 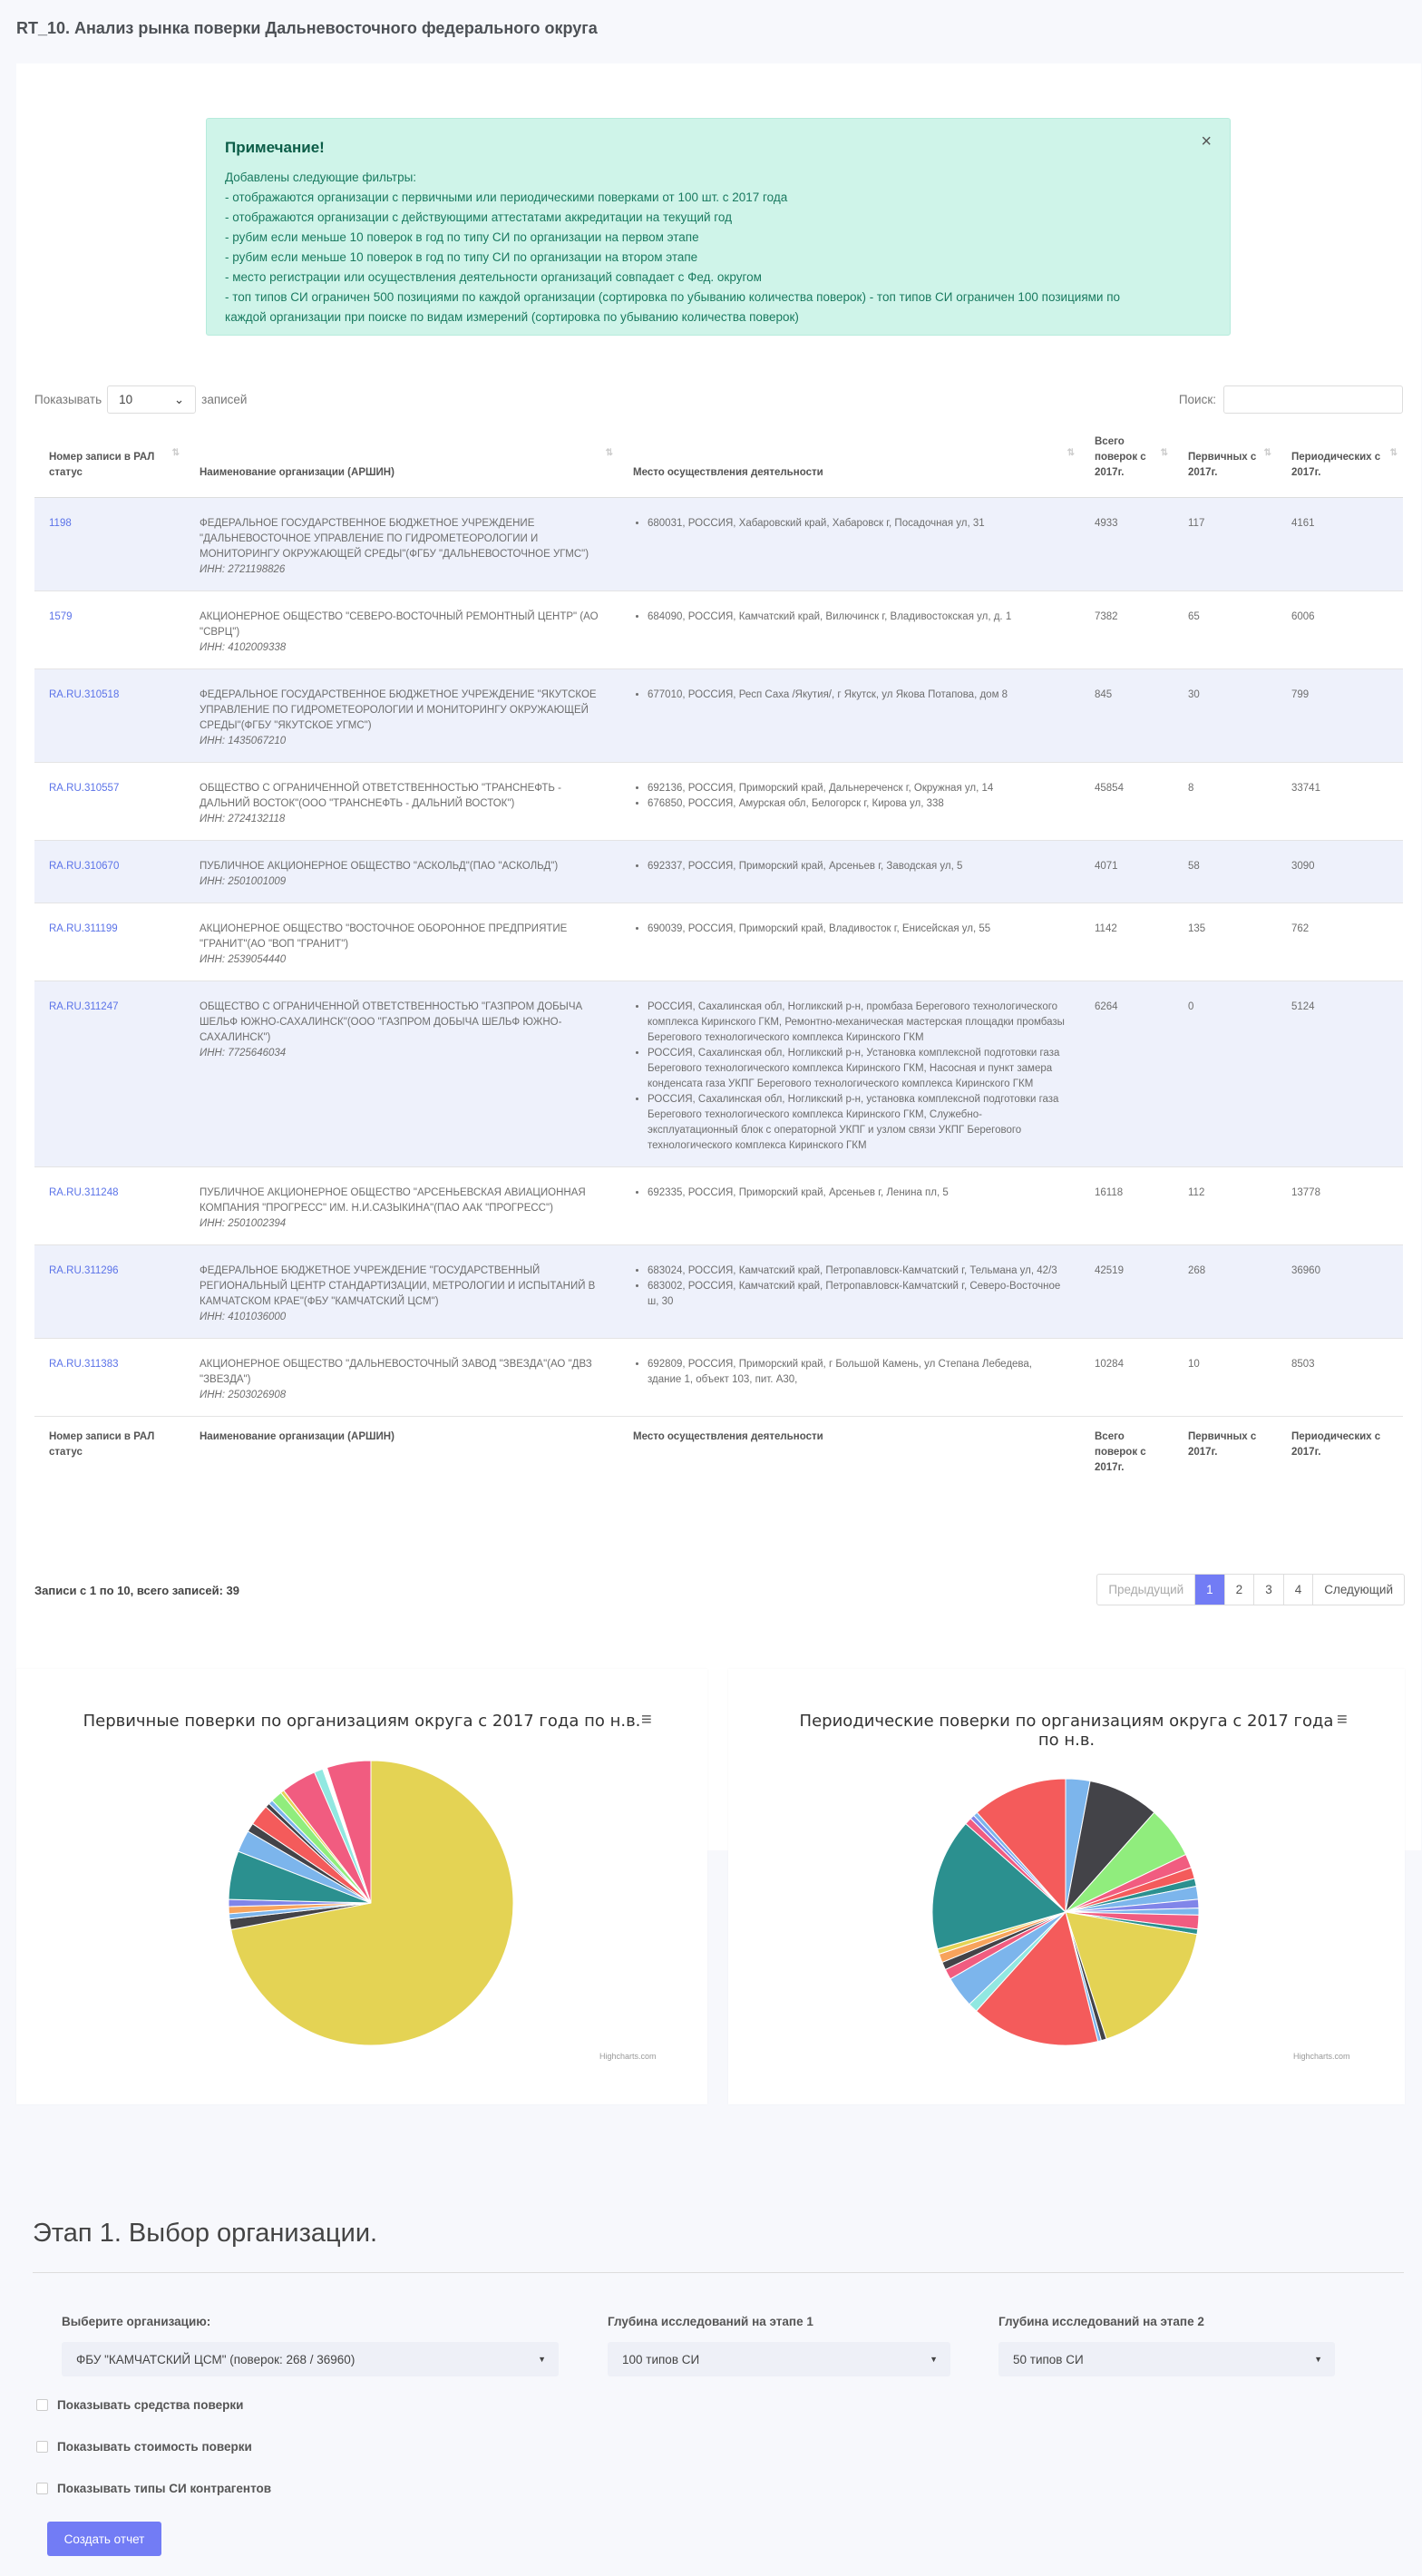 What do you see at coordinates (139, 2405) in the screenshot?
I see `show-tools-checkbox: Показывать средства поверки` at bounding box center [139, 2405].